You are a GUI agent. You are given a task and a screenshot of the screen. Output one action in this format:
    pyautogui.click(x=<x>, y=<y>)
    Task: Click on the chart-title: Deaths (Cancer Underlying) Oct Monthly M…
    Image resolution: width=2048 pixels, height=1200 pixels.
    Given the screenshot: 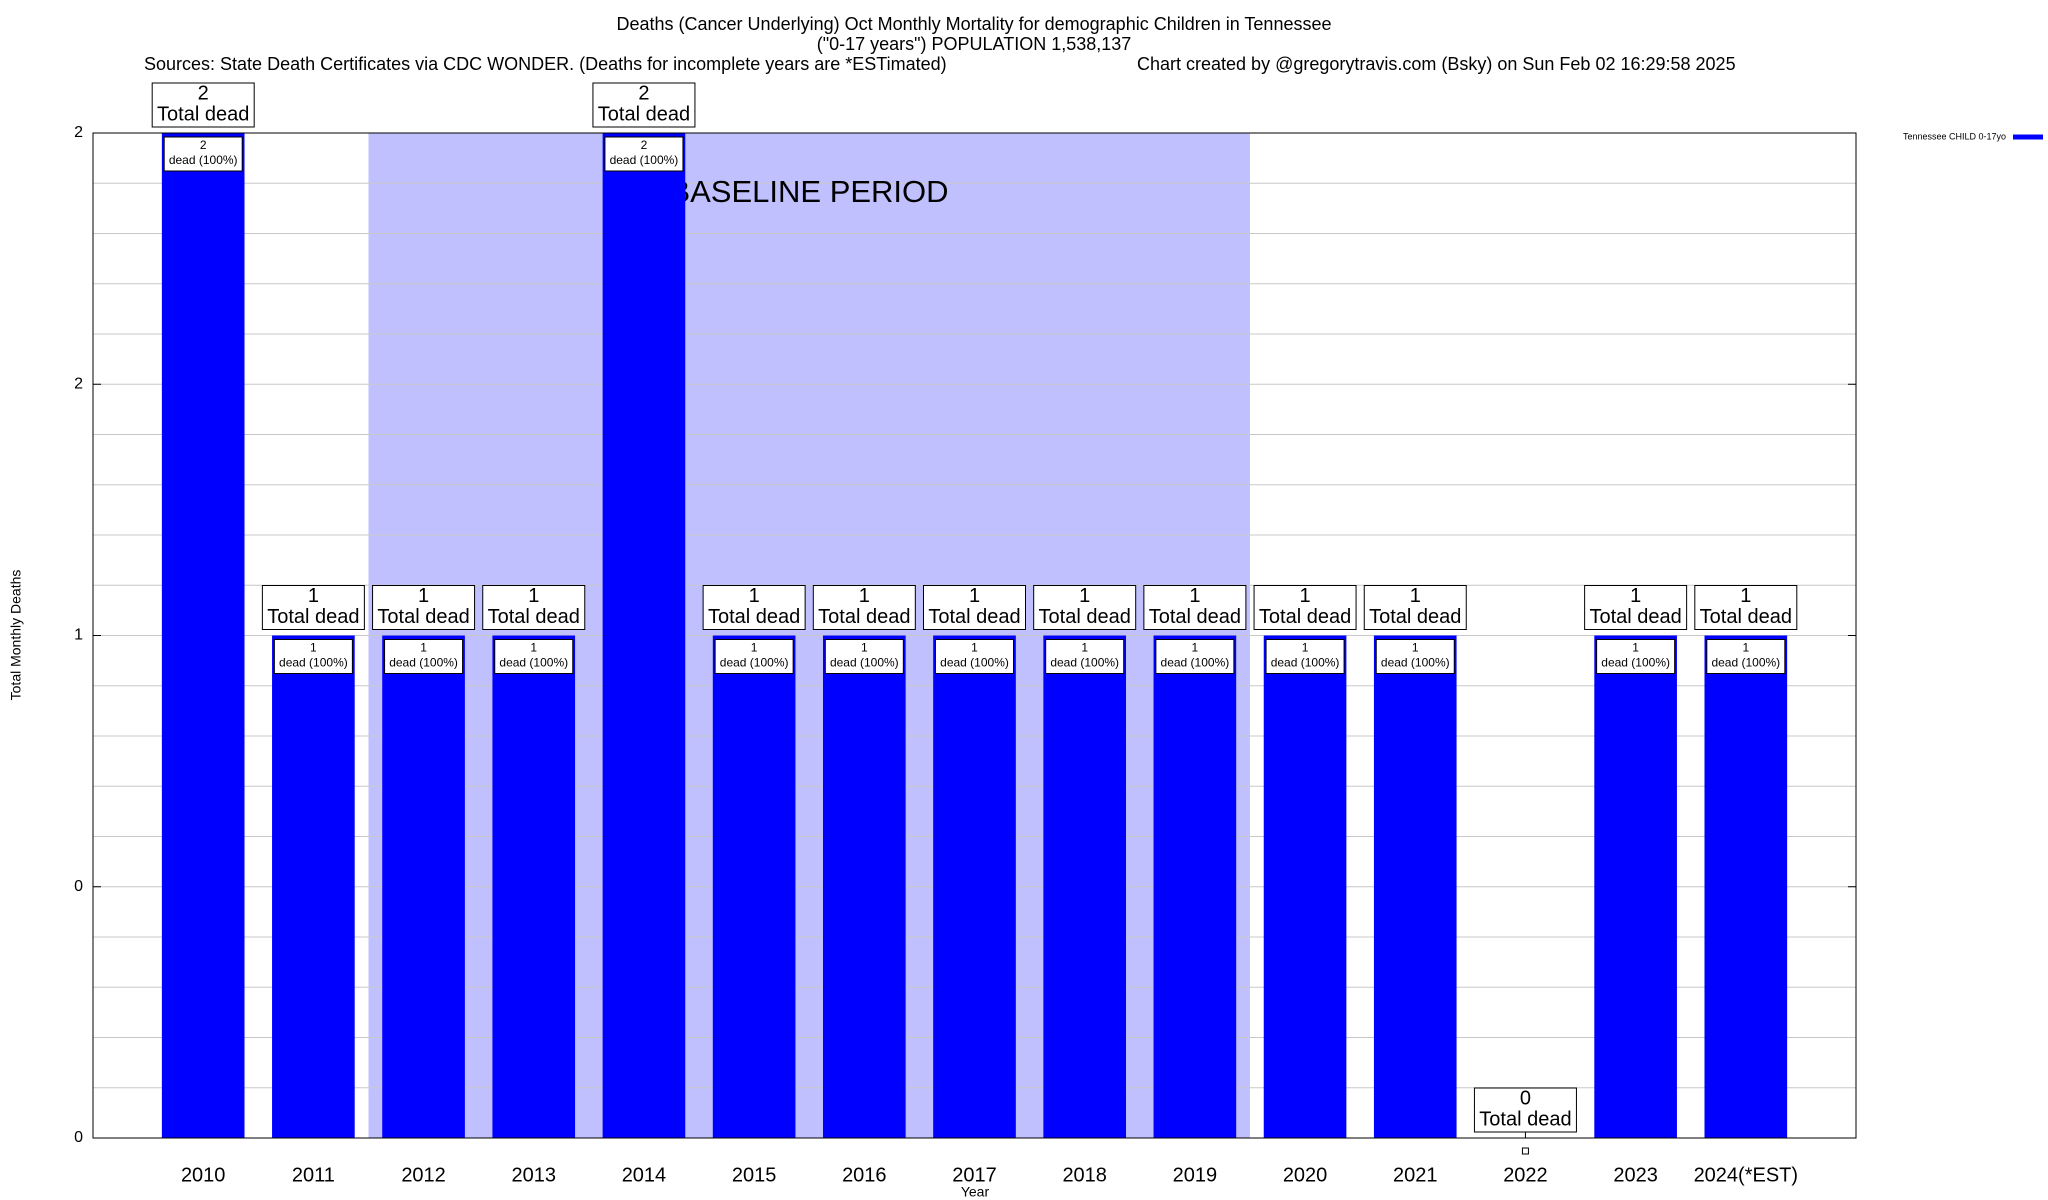 What is the action you would take?
    pyautogui.click(x=974, y=24)
    